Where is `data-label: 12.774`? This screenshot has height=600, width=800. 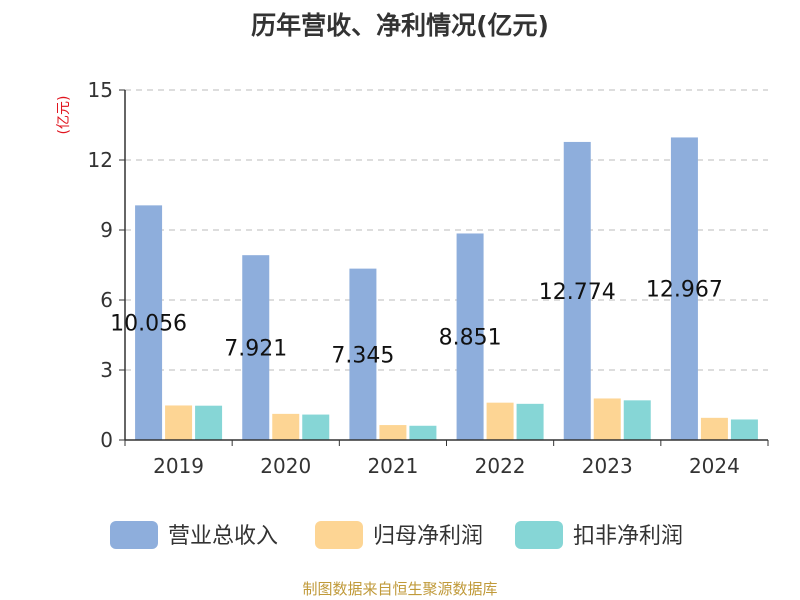 data-label: 12.774 is located at coordinates (577, 292).